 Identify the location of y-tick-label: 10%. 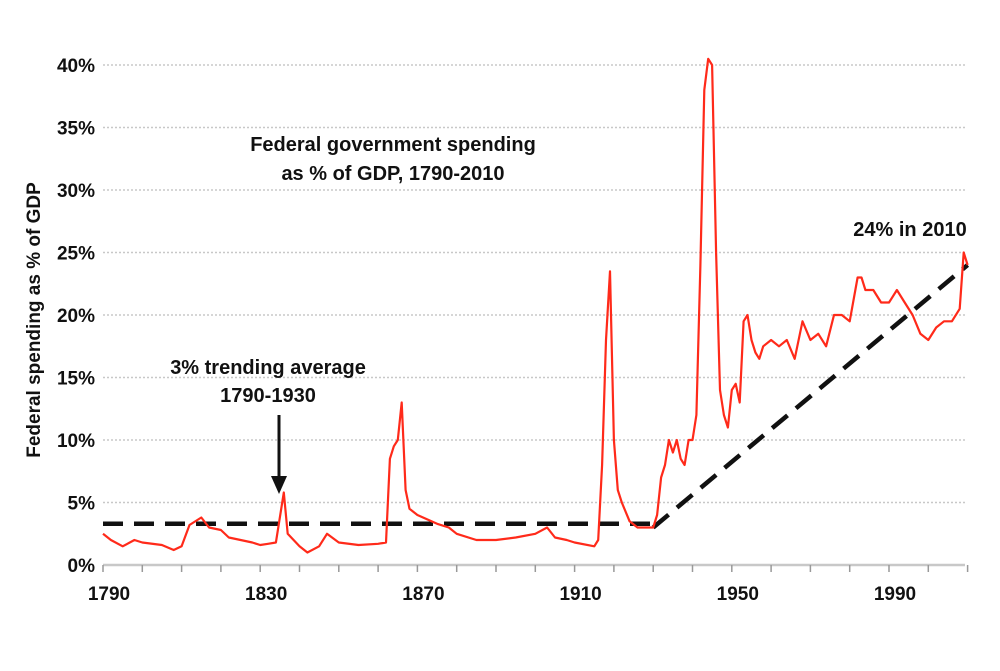
(76, 441).